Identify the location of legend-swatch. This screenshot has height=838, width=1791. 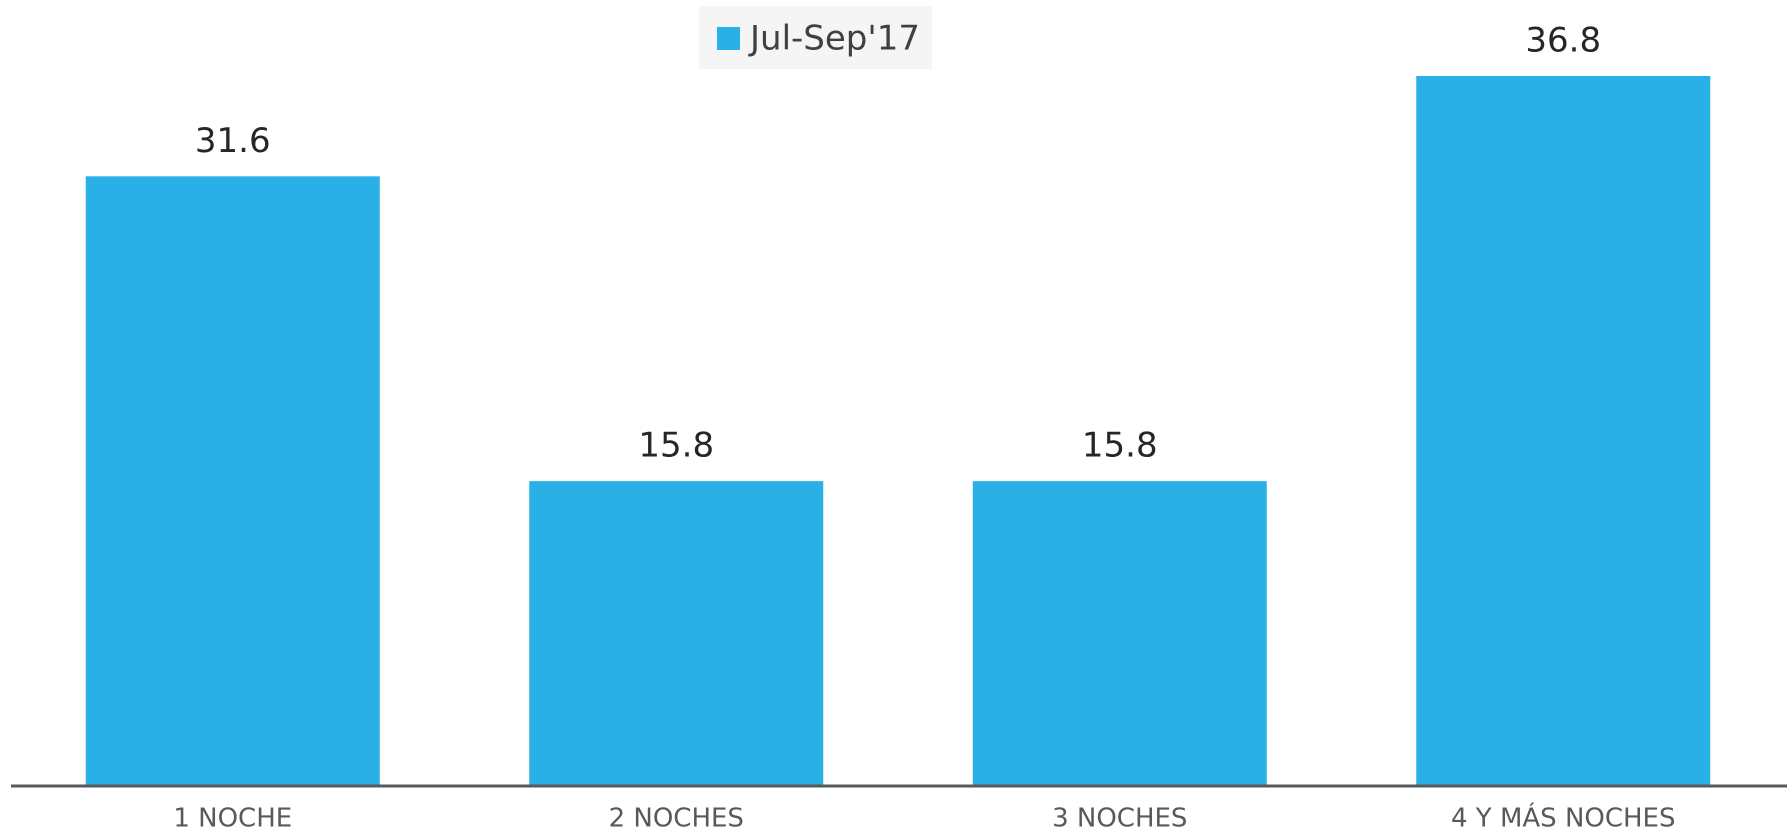
(728, 38).